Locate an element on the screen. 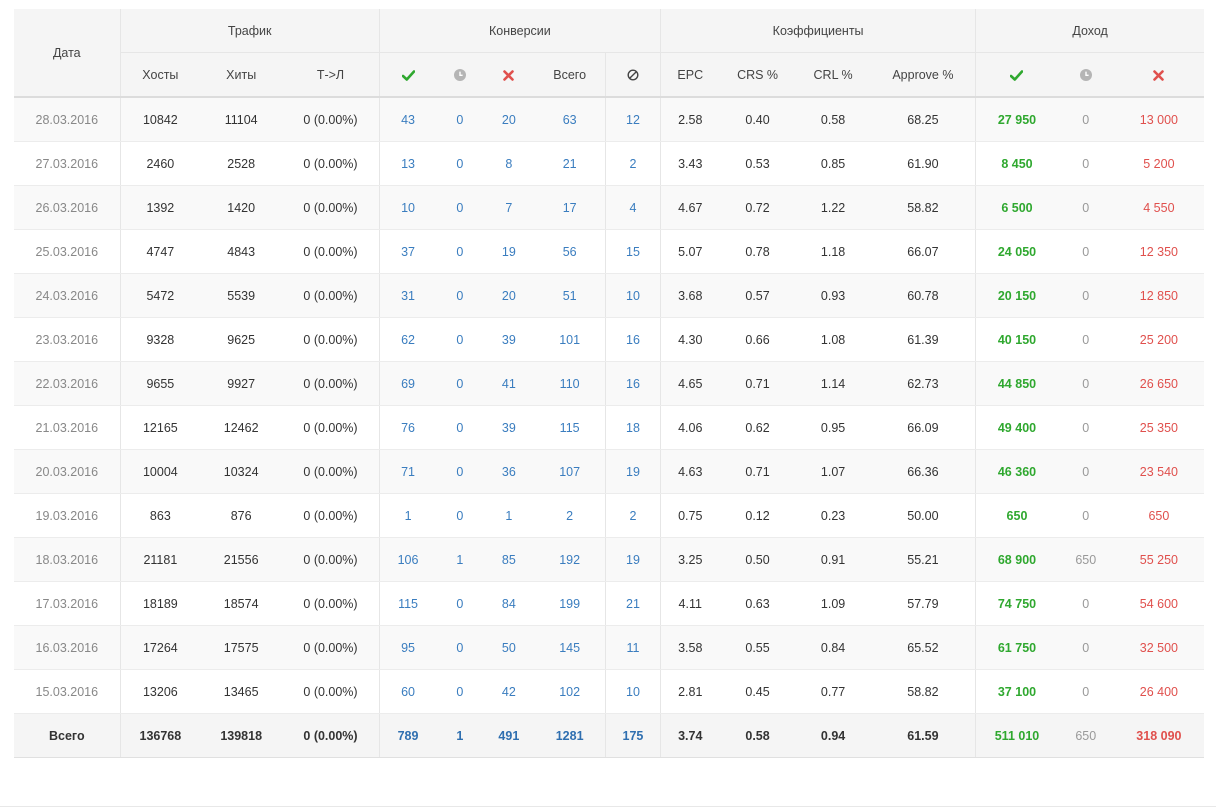 This screenshot has height=810, width=1216. cell-conv-approved: 37 is located at coordinates (407, 251).